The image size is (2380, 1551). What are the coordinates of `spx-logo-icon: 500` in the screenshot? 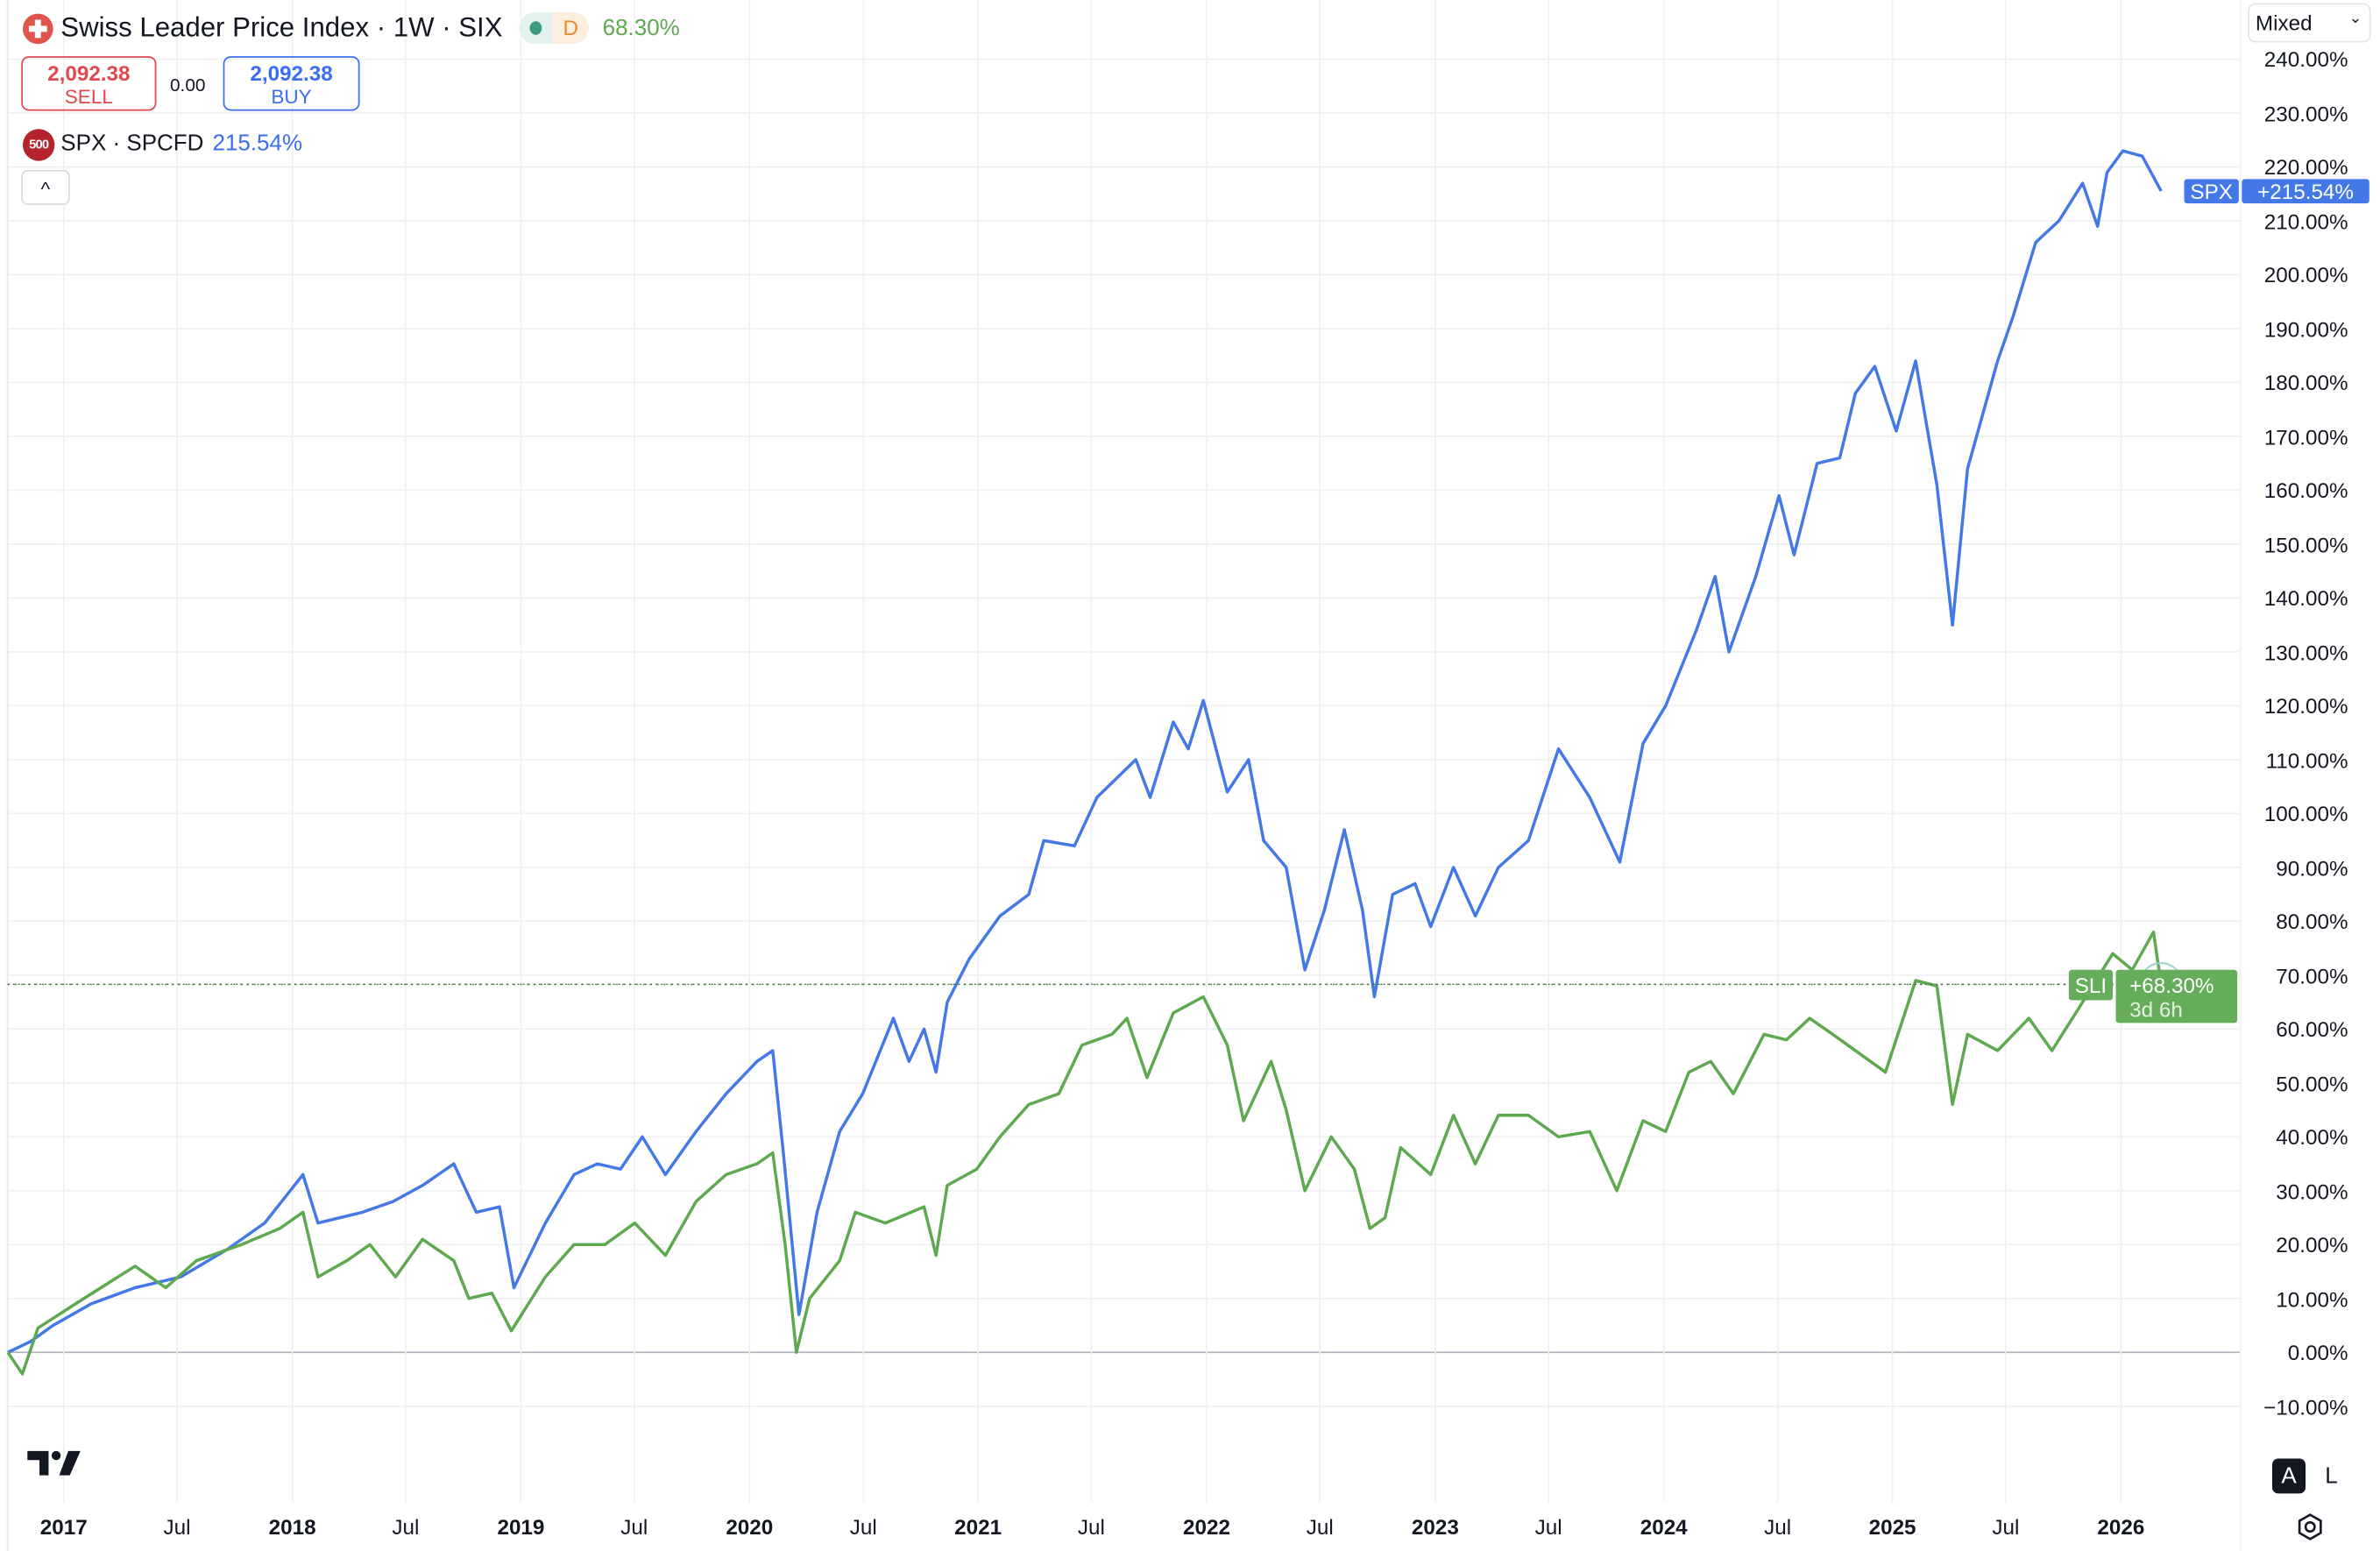 It's located at (38, 145).